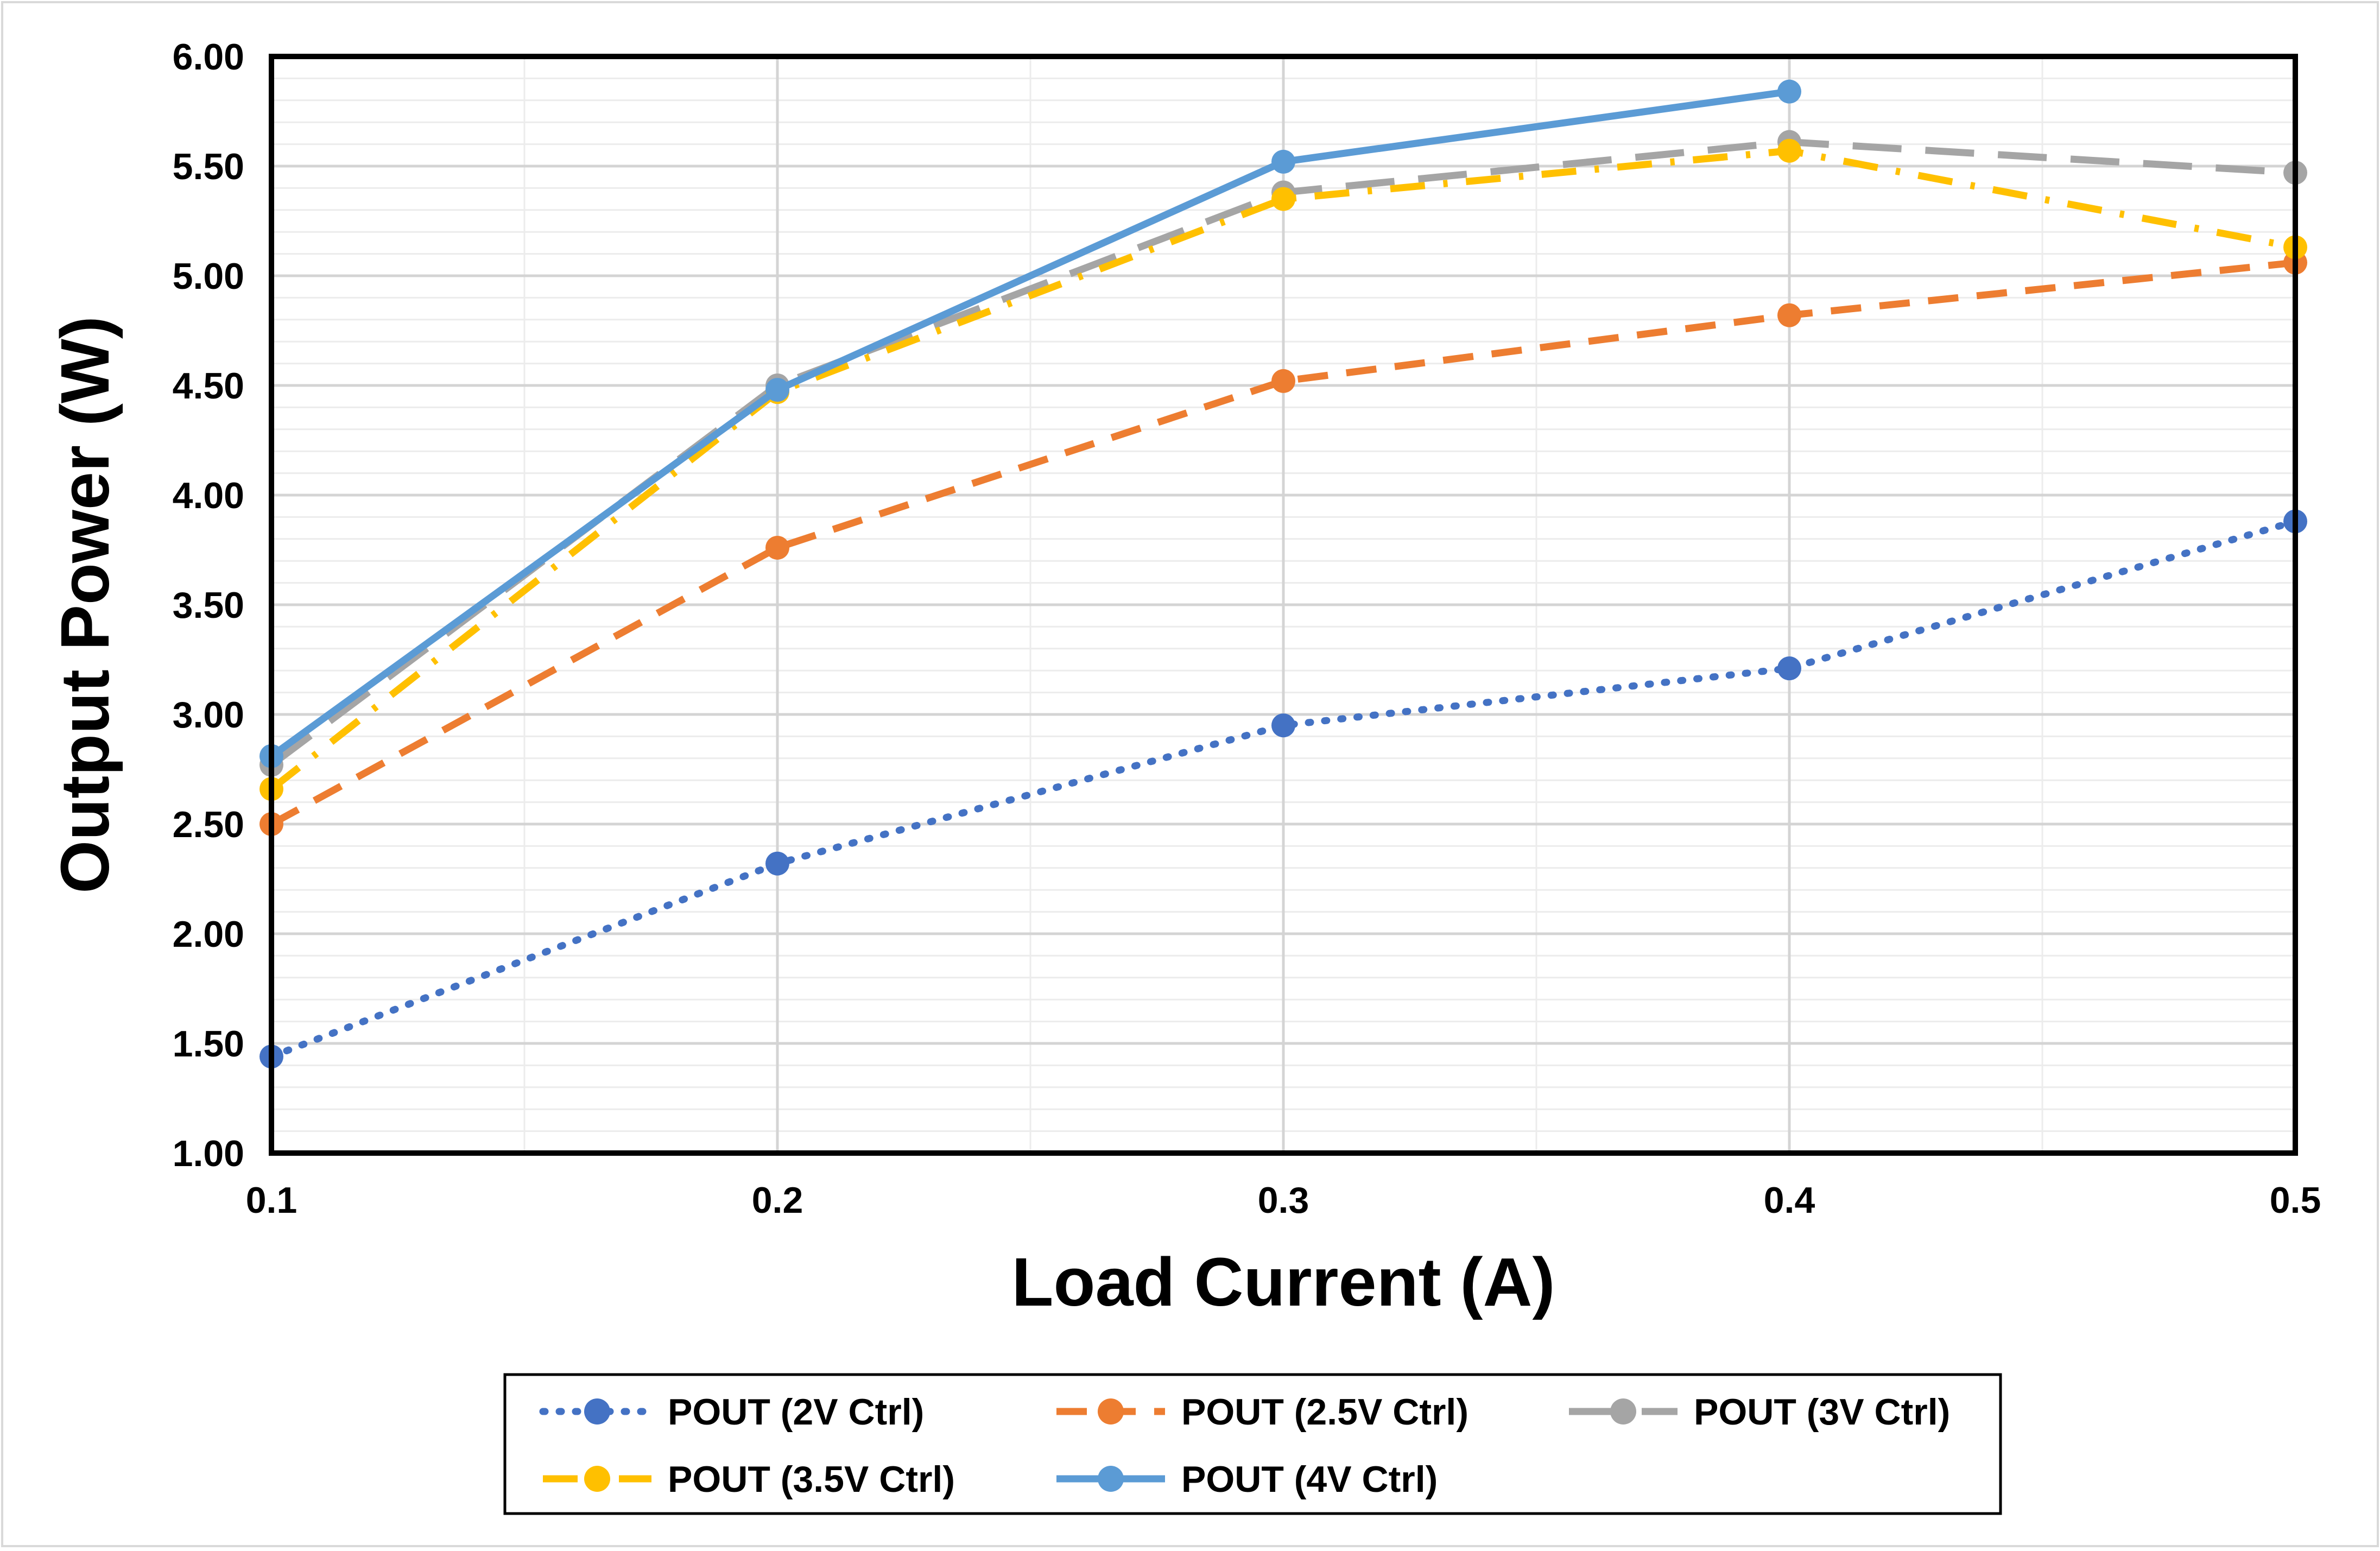  What do you see at coordinates (208, 57) in the screenshot?
I see `y-tick-label: 6.00` at bounding box center [208, 57].